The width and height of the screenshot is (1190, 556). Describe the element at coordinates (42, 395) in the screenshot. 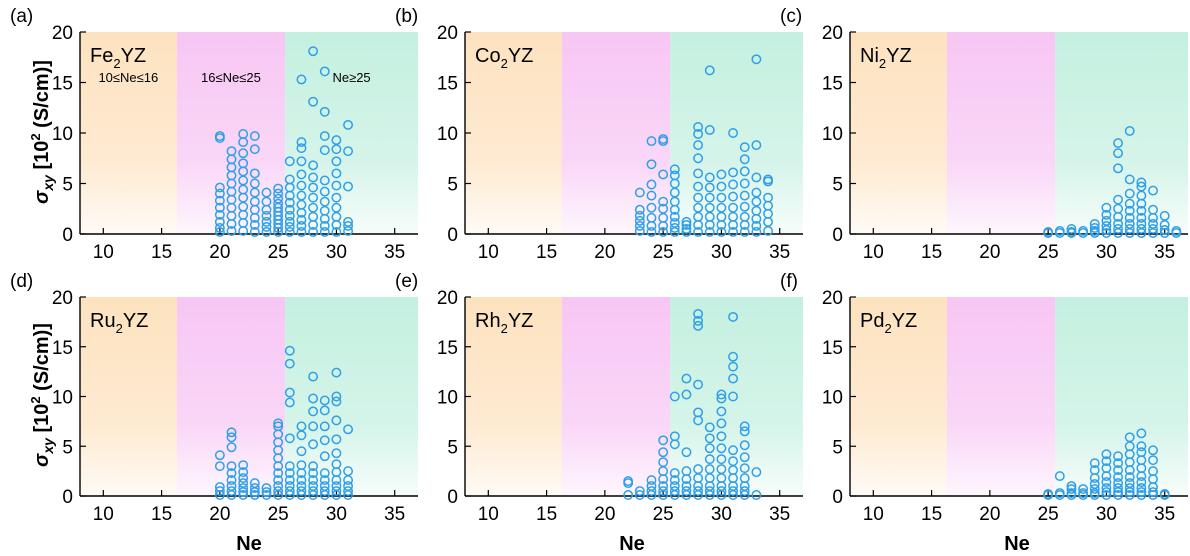

I see `y-axis-title-bottom: σxy [102 (S/cm)]` at that location.